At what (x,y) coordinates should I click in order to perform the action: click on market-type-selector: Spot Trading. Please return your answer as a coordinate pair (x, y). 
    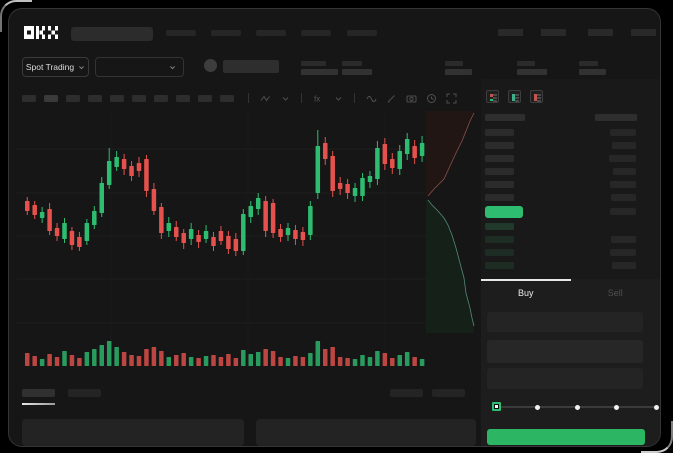
    Looking at the image, I should click on (55, 67).